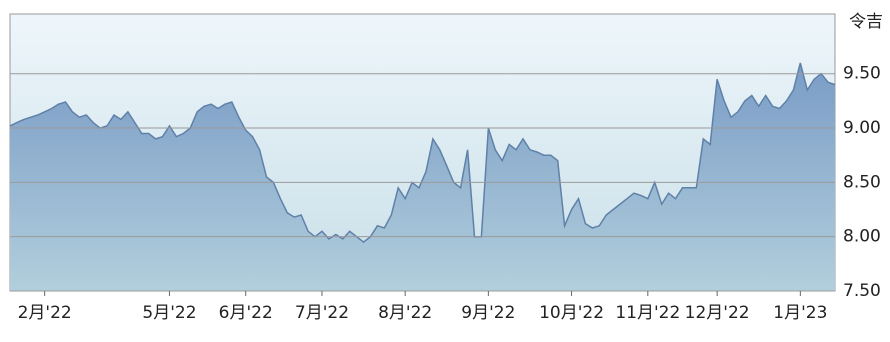  I want to click on x-tick-label: 7月'22, so click(322, 313).